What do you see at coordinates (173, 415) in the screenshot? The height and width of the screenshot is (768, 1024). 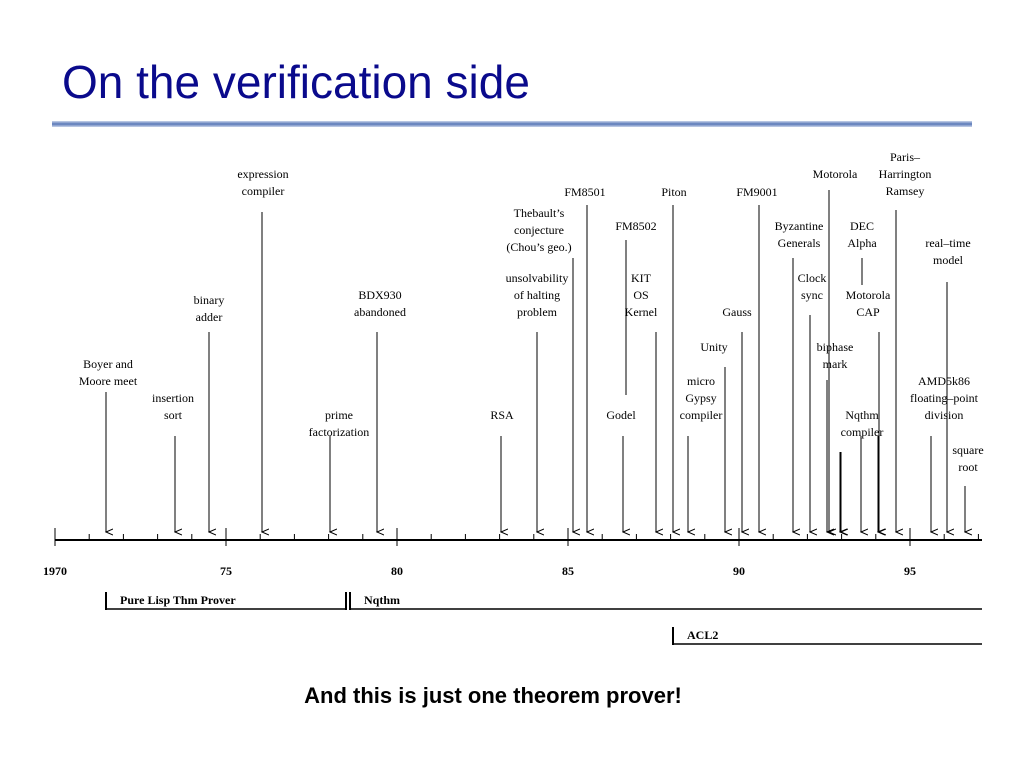 I see `event-label: sort` at bounding box center [173, 415].